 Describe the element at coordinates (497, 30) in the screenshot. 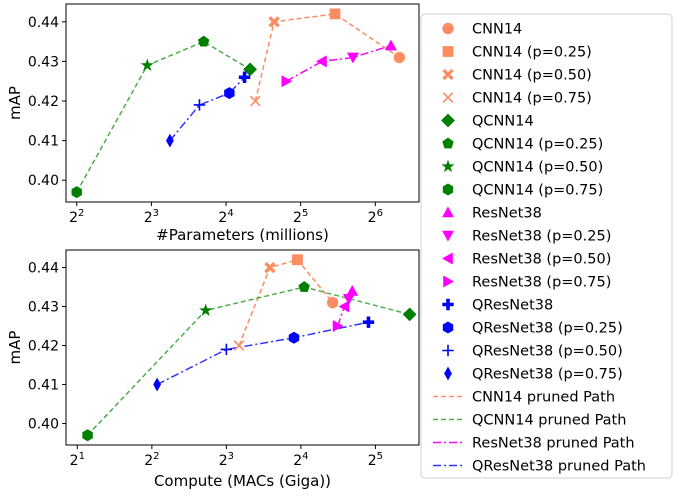

I see `legend-label-1: CNN14` at that location.